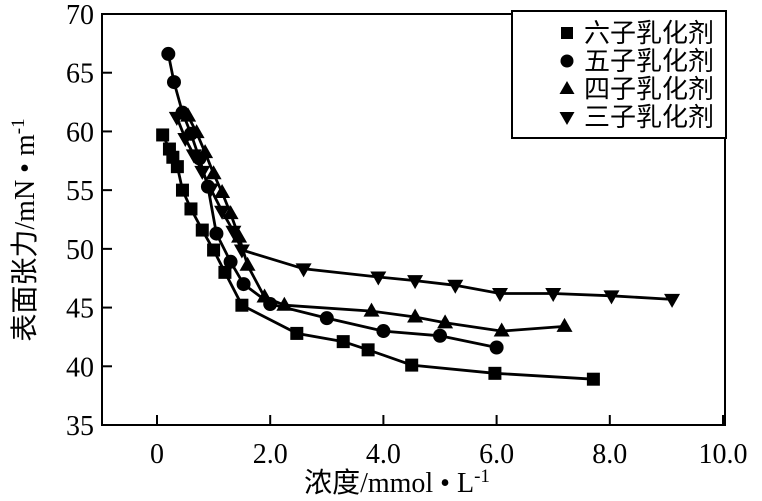 The image size is (762, 501). I want to click on y-tick-label: 35, so click(80, 426).